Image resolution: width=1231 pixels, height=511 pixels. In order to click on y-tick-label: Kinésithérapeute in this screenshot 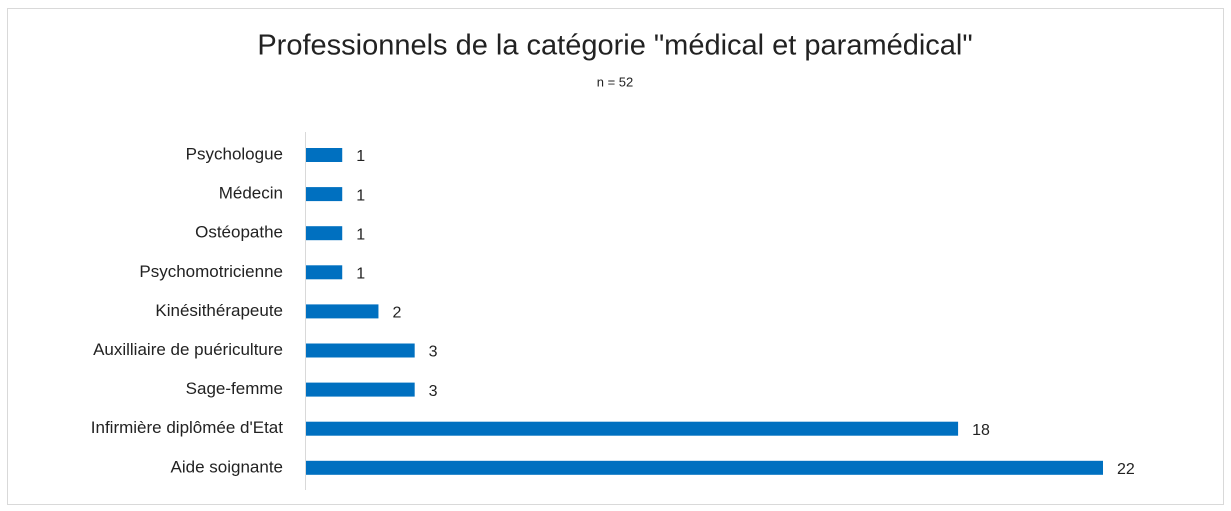, I will do `click(219, 310)`.